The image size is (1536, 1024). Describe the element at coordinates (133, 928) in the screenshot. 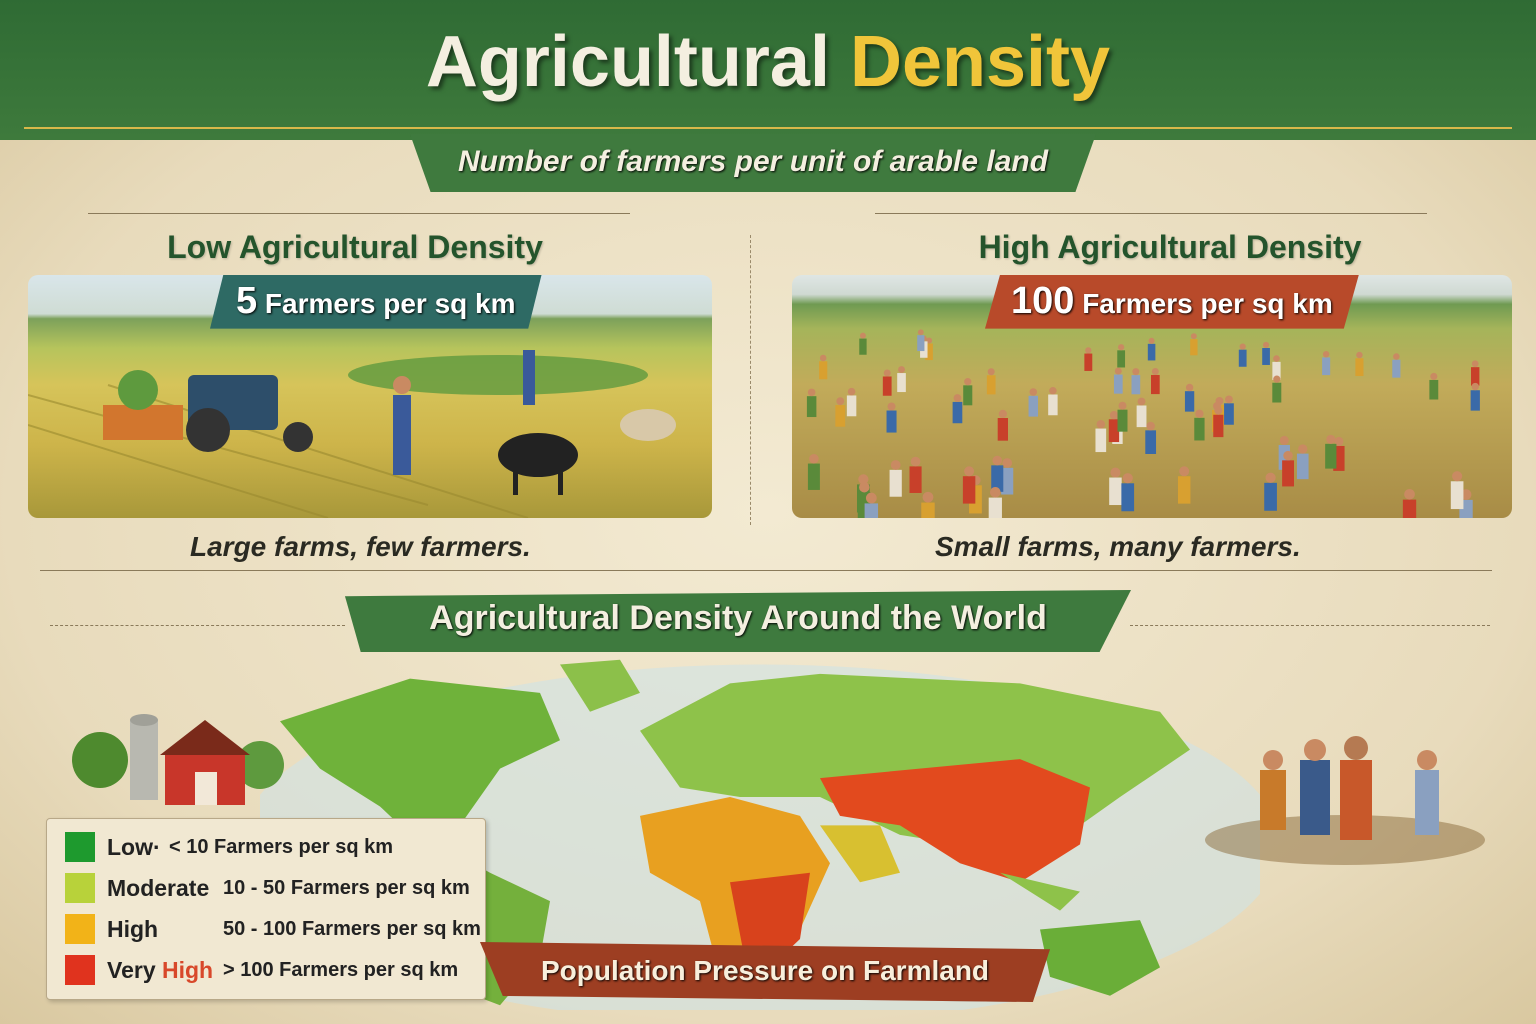

I see `legend-label: High` at that location.